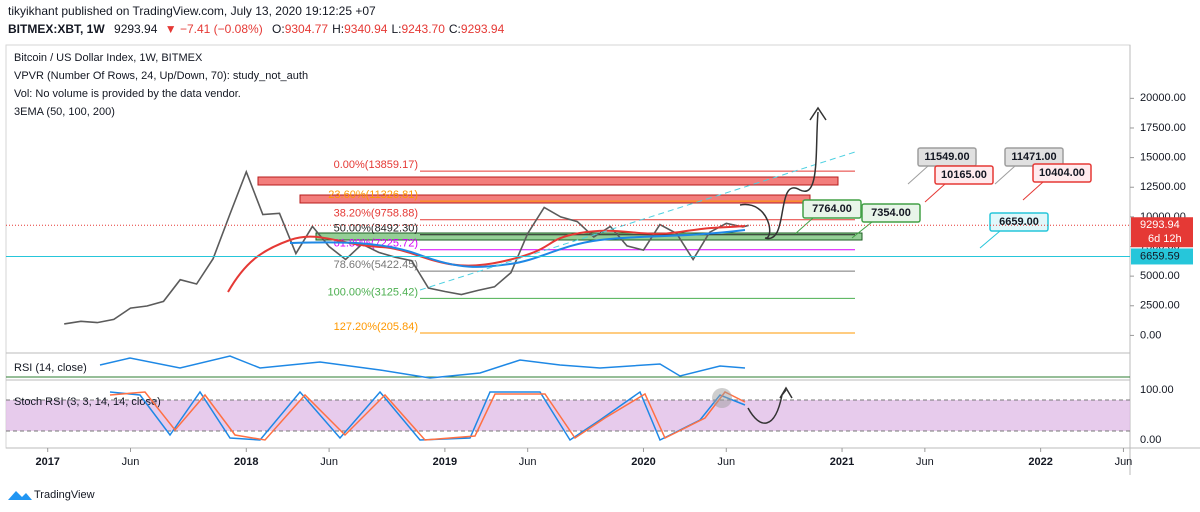 This screenshot has width=1200, height=512. I want to click on fib-label: 50.00%(8492.30), so click(376, 229).